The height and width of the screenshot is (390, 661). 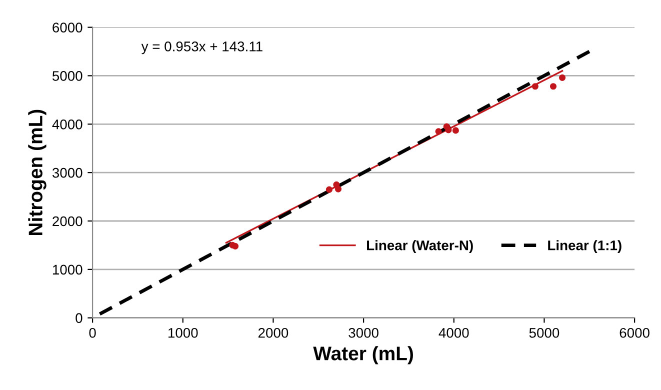 I want to click on y-tick-label: 0, so click(x=79, y=318).